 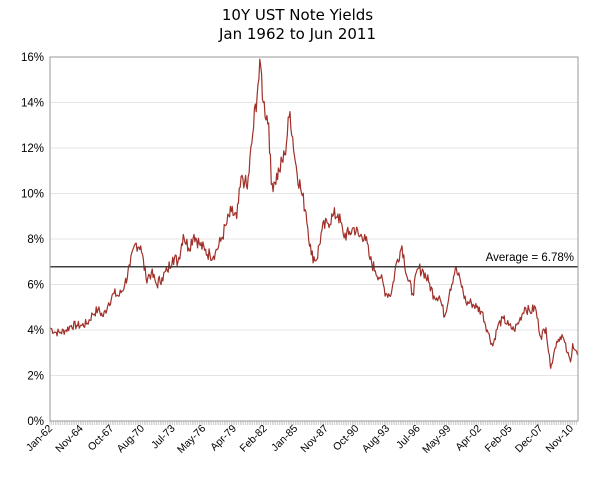 I want to click on x-tick-label: Aug-93, so click(x=376, y=439).